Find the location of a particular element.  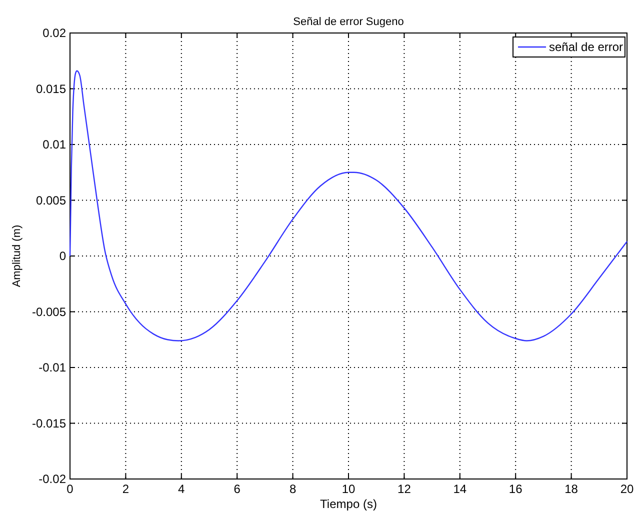

y-tick-label: 0.01 is located at coordinates (54, 145).